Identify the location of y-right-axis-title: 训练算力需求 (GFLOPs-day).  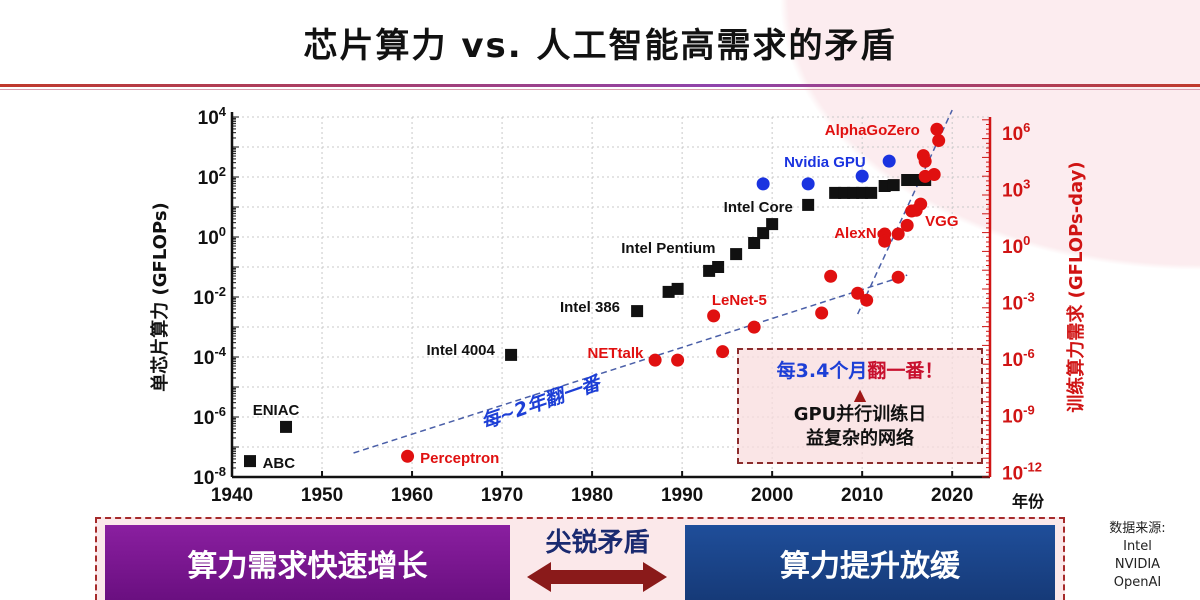
(1076, 286).